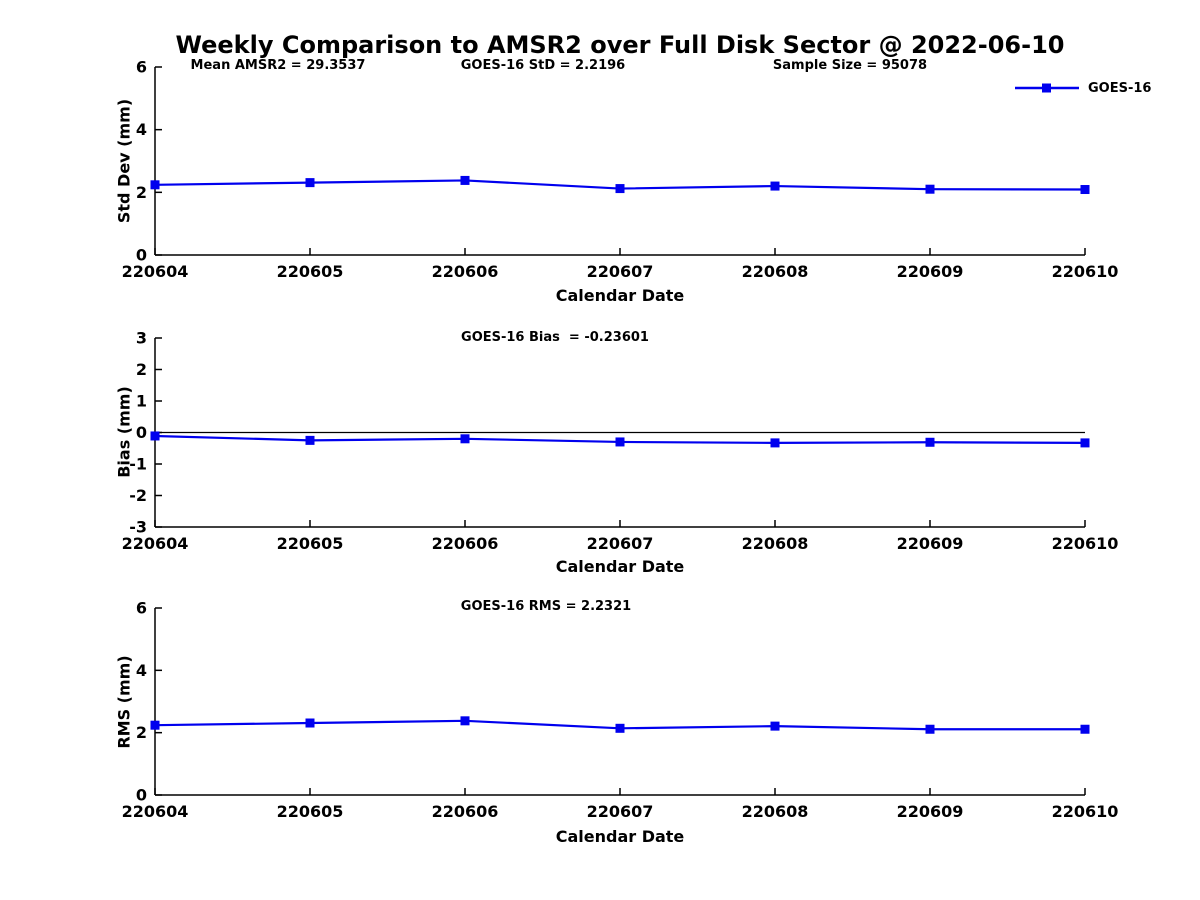 The height and width of the screenshot is (900, 1200). Describe the element at coordinates (124, 161) in the screenshot. I see `y-axis-label-stddev: Std Dev (mm)` at that location.